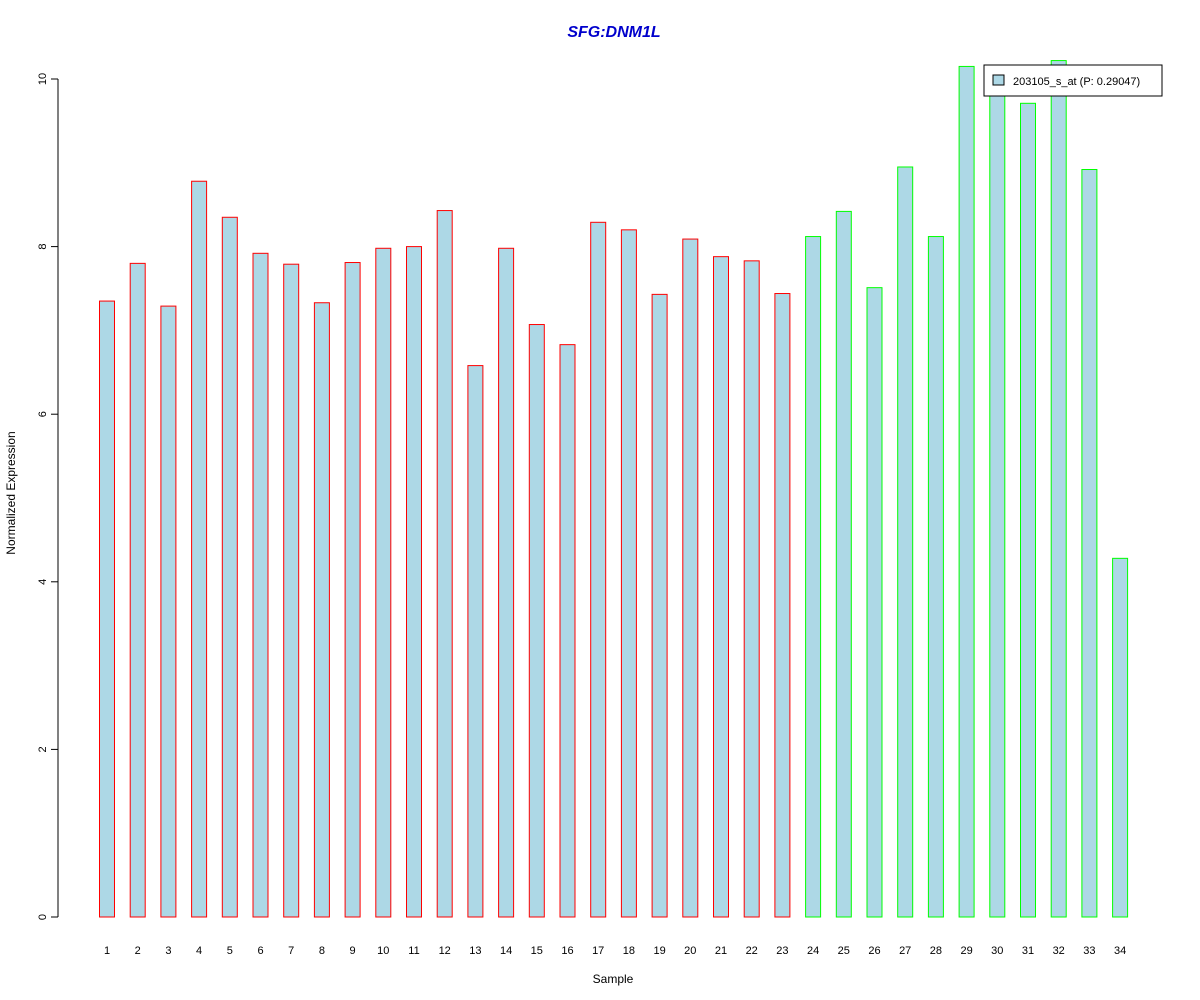 The width and height of the screenshot is (1200, 1000). Describe the element at coordinates (43, 414) in the screenshot. I see `y-tick-label: 6` at that location.